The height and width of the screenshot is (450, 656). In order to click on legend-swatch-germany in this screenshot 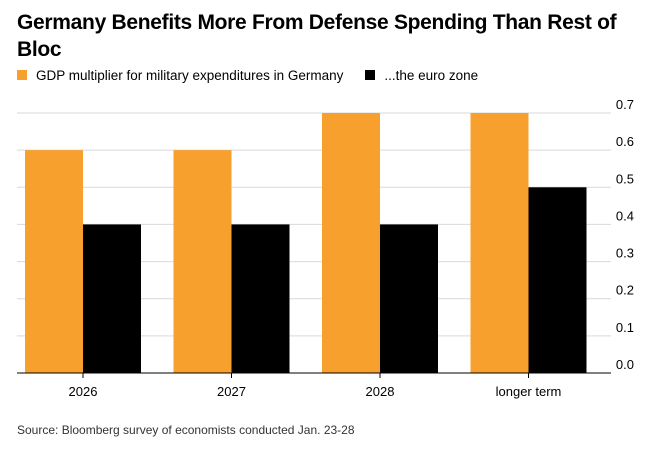, I will do `click(22, 75)`.